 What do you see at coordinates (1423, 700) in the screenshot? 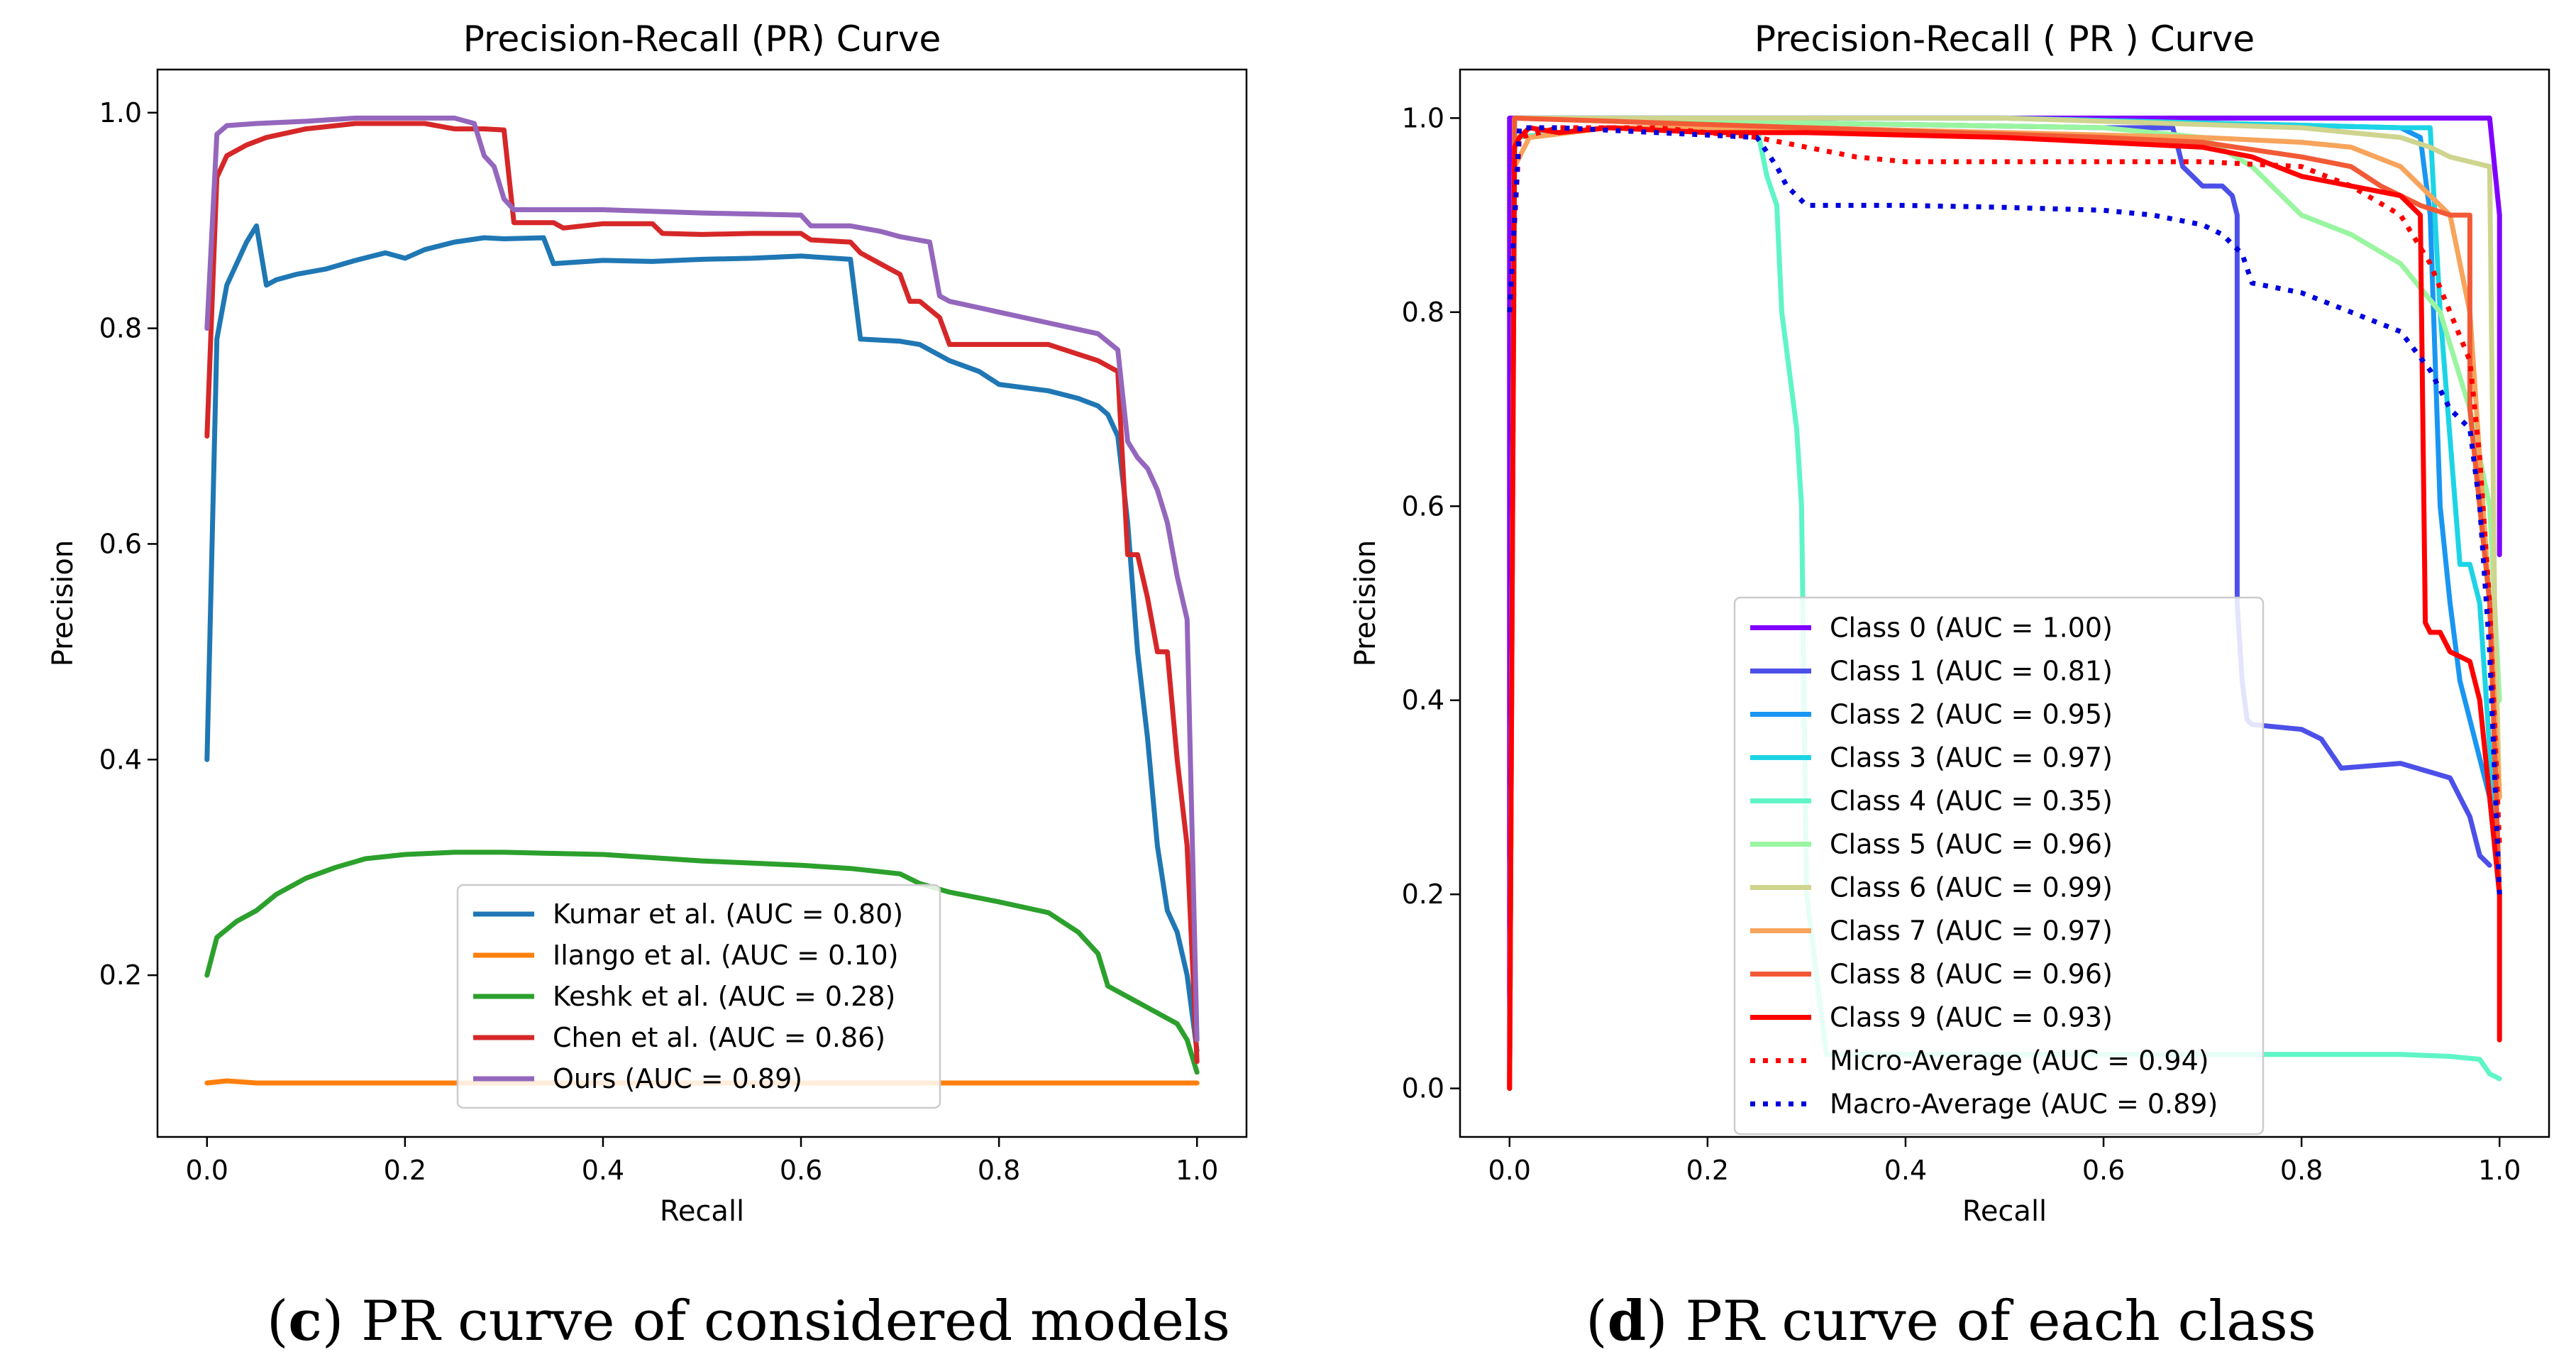
I see `right-y-tick-label: 0.4` at bounding box center [1423, 700].